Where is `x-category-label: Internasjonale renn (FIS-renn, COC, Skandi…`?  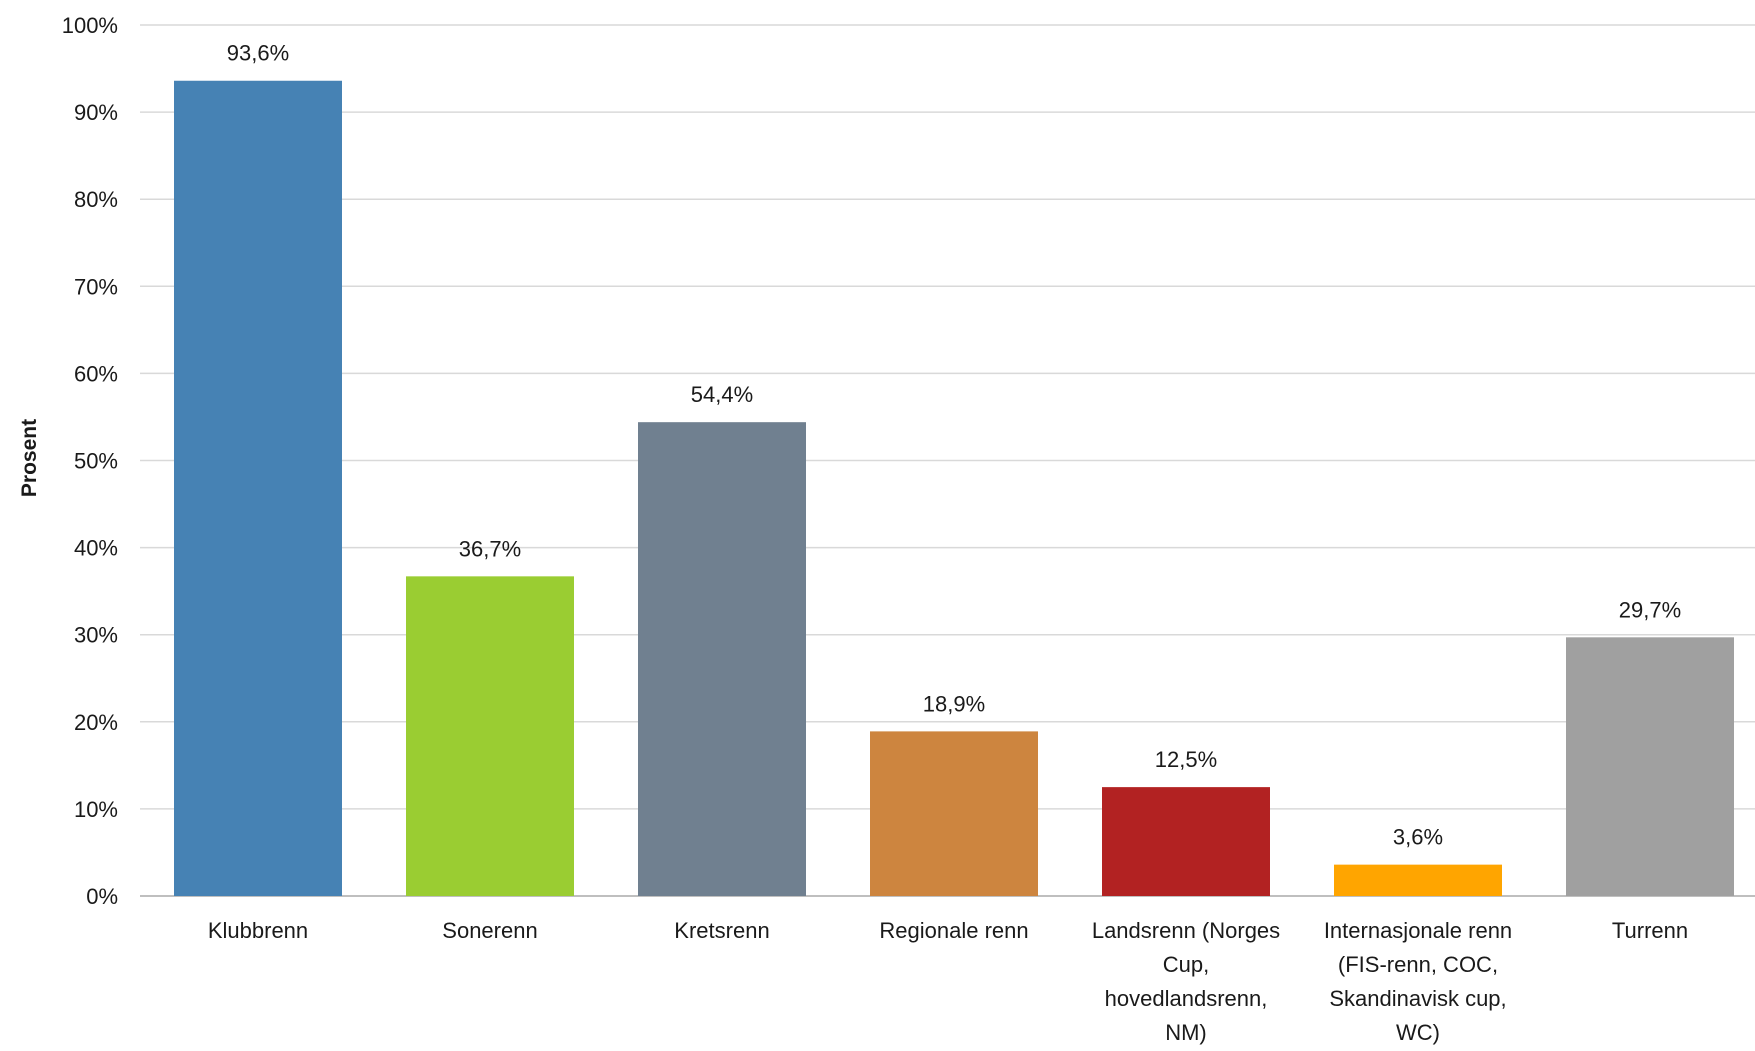 x-category-label: Internasjonale renn (FIS-renn, COC, Skandi… is located at coordinates (1418, 981).